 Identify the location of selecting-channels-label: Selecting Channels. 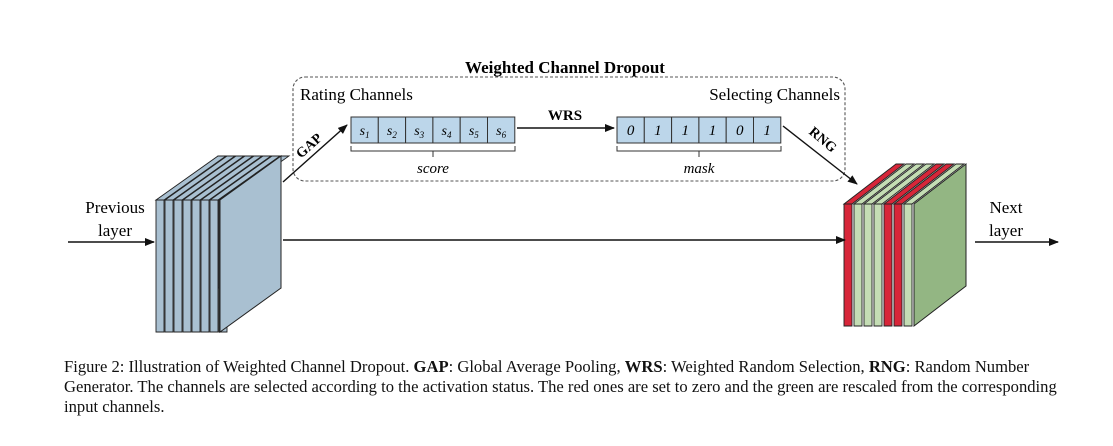
(774, 94).